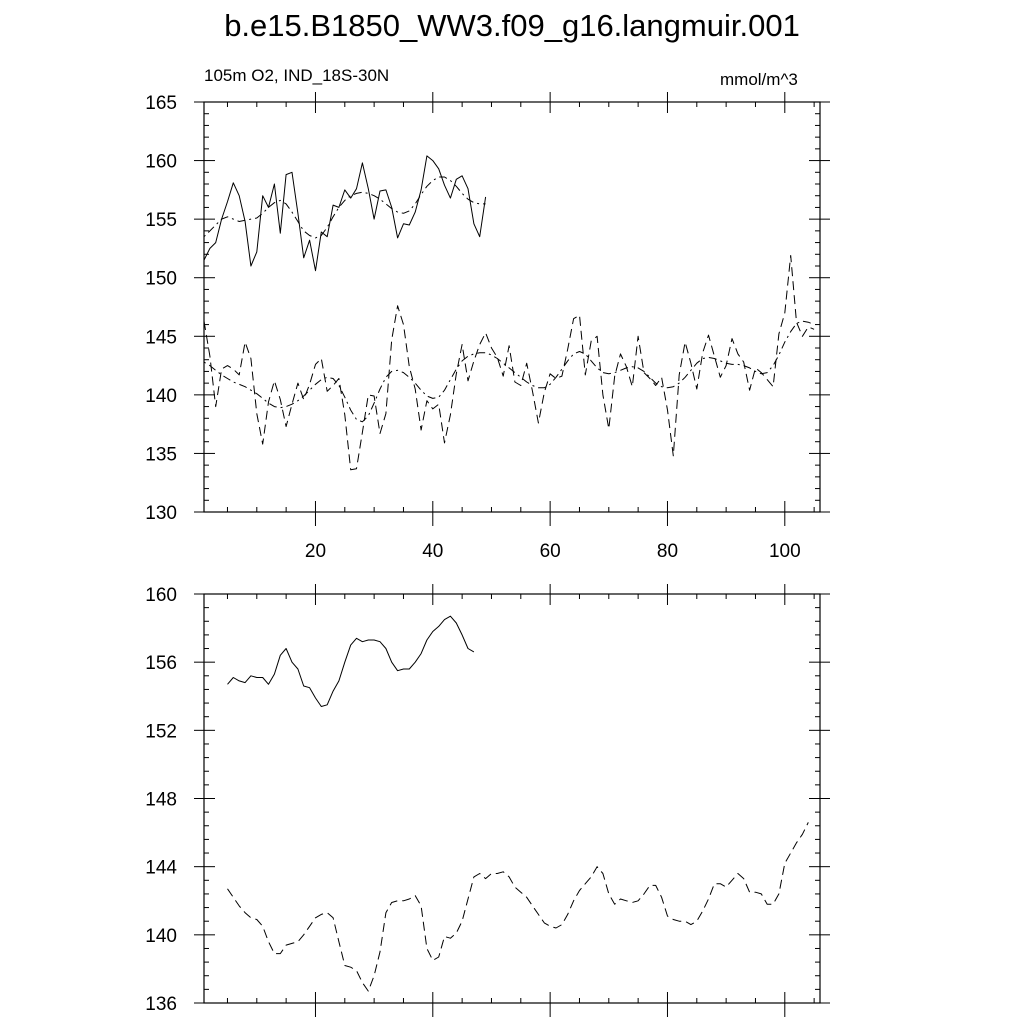 The height and width of the screenshot is (1024, 1024). Describe the element at coordinates (297, 75) in the screenshot. I see `variable-region-label: 105m O2, IND_18S-30N` at that location.